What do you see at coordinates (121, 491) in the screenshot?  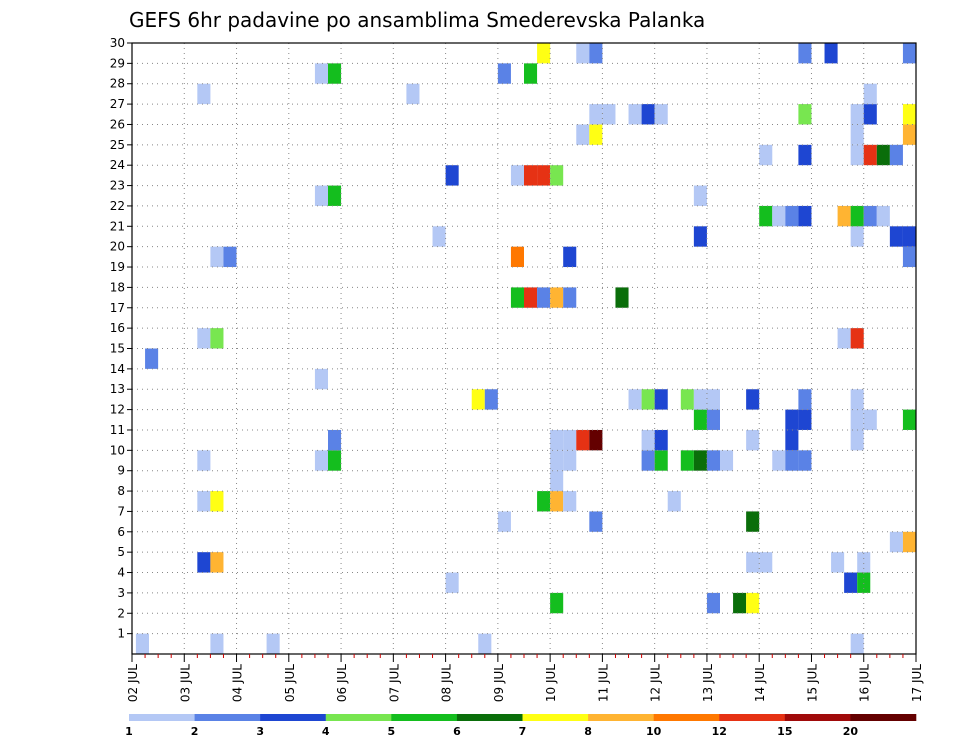 I see `y-tick-label: 8` at bounding box center [121, 491].